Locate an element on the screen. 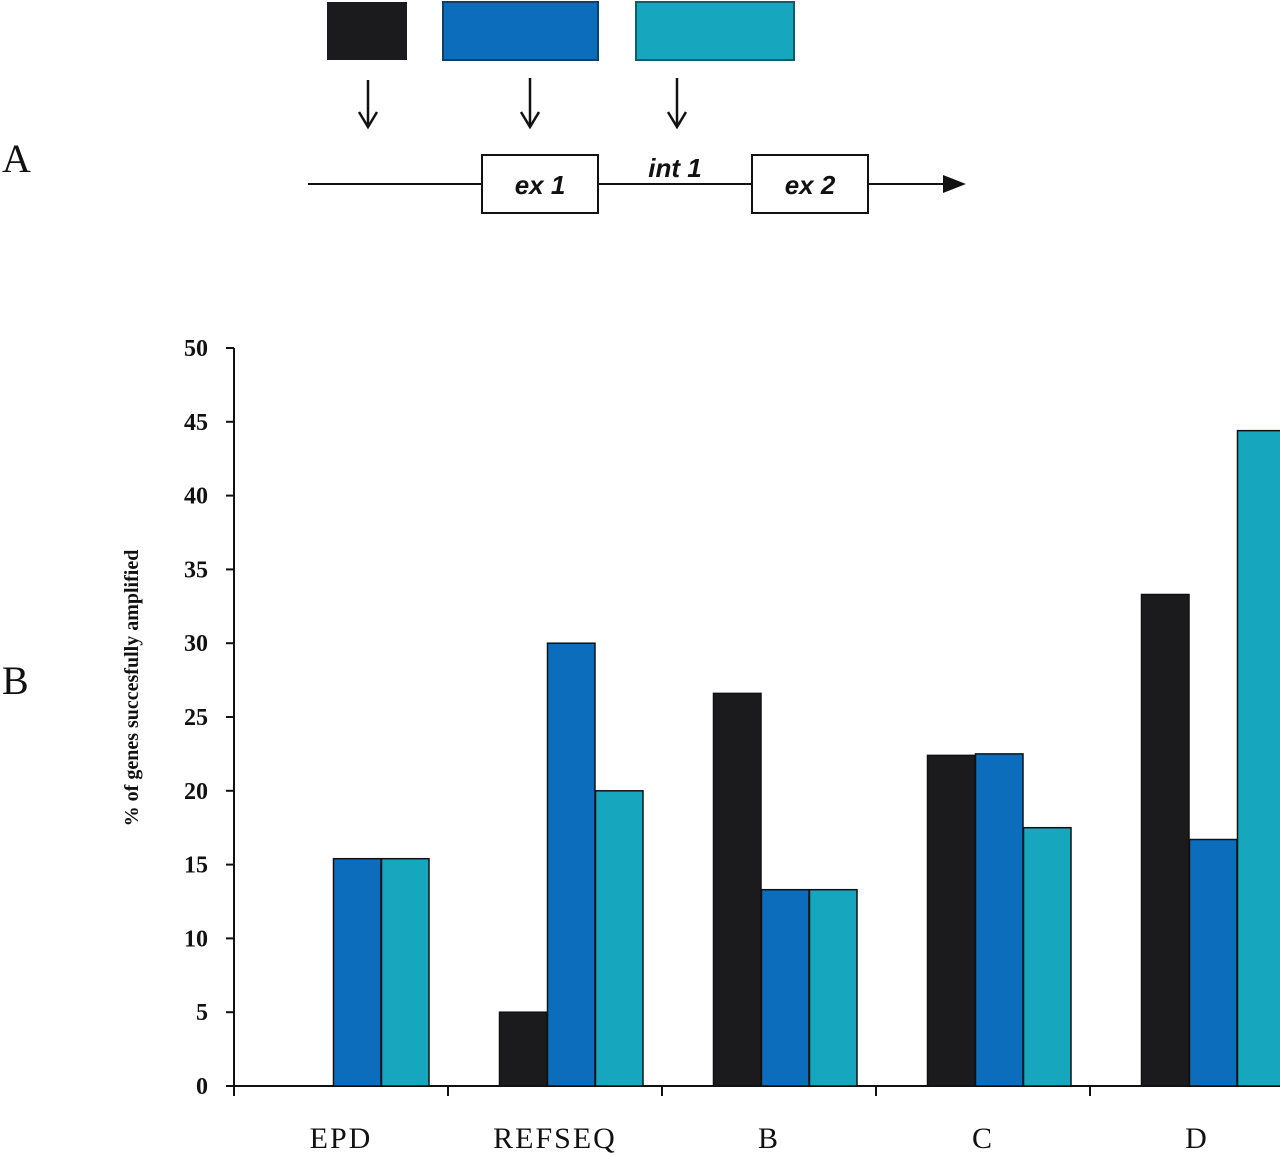  y-tick-label: 15 is located at coordinates (196, 866).